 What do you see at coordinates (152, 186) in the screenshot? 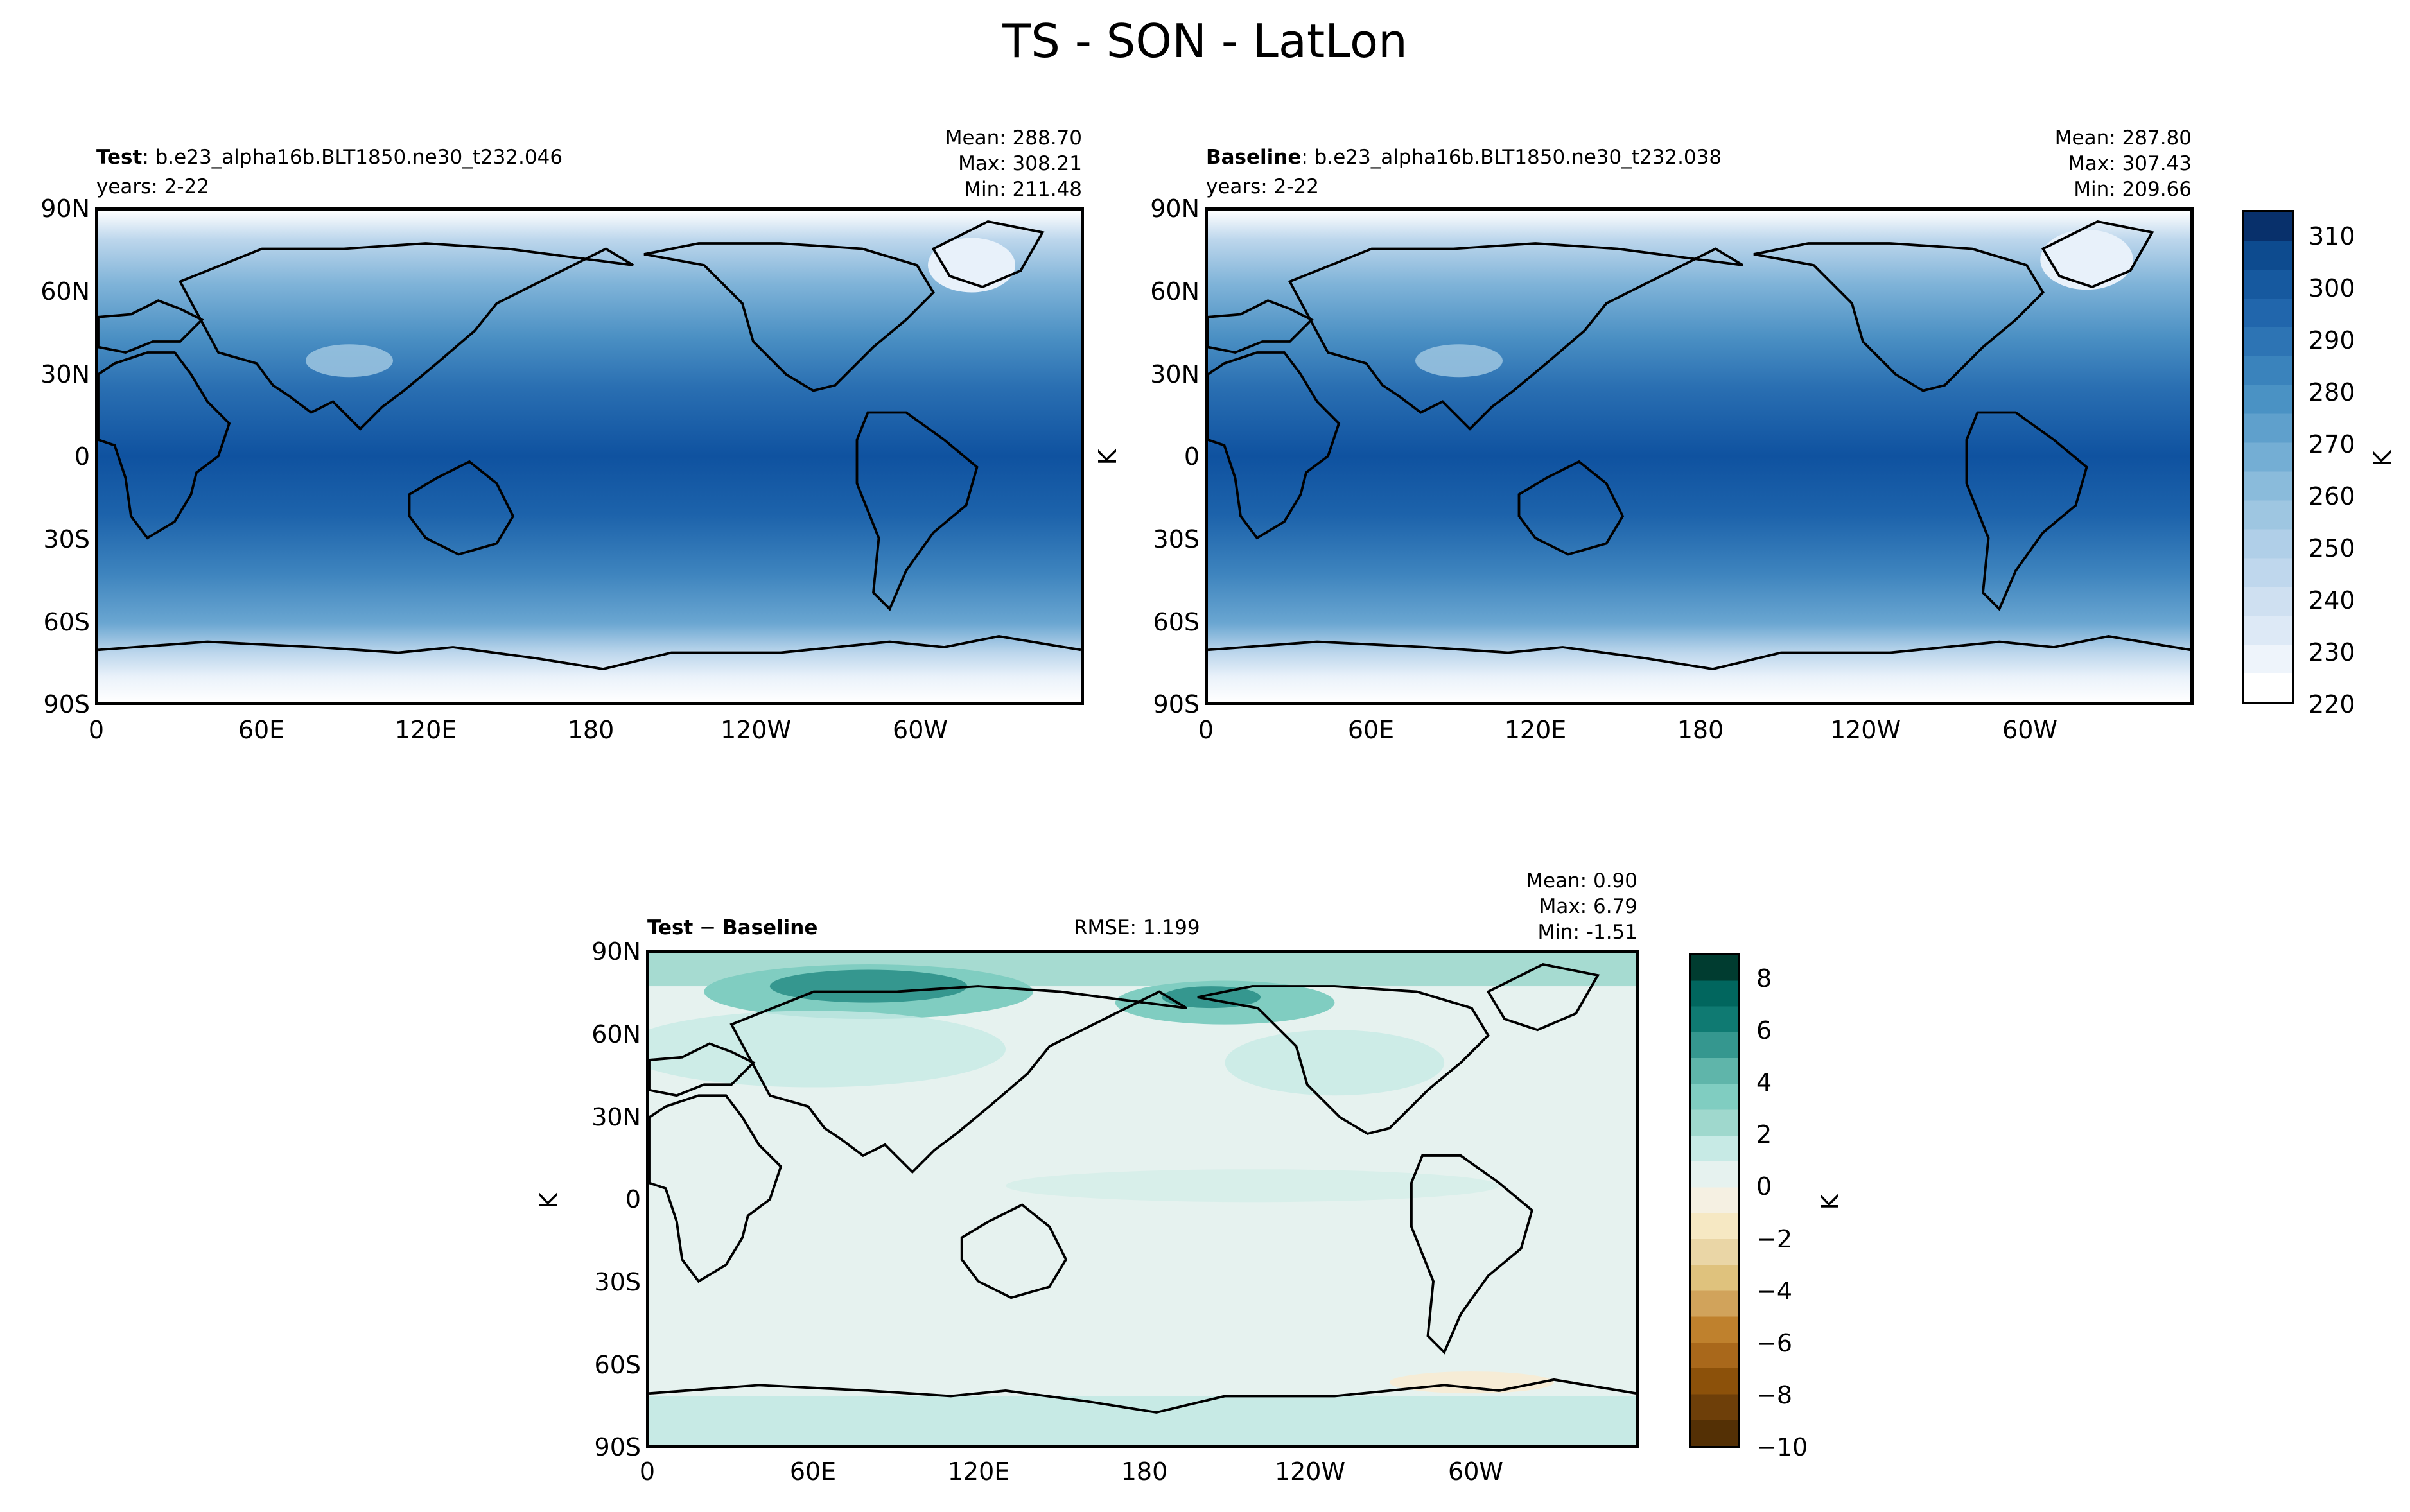
I see `test-years: years: 2-22` at bounding box center [152, 186].